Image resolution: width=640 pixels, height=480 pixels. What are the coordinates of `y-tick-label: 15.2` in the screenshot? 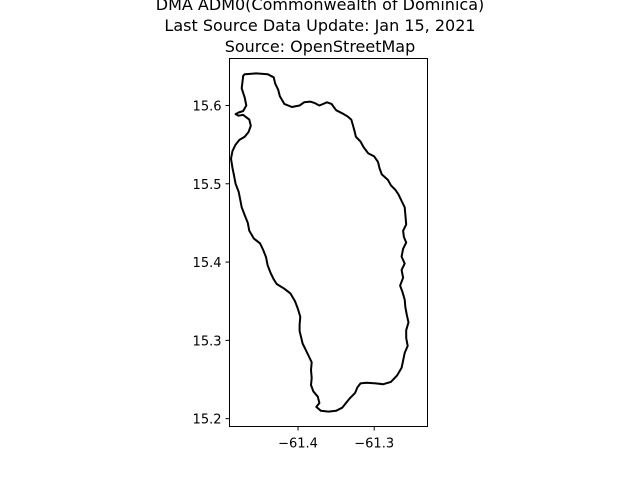 It's located at (207, 420).